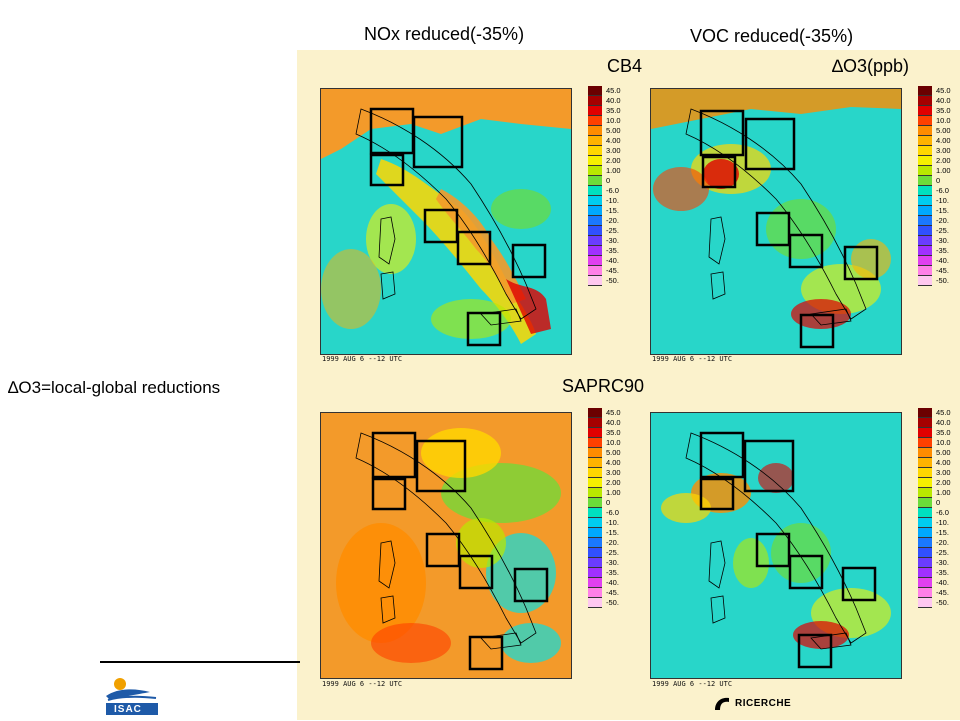  Describe the element at coordinates (603, 386) in the screenshot. I see `mechanism-label-saprc90: SAPRC90` at that location.